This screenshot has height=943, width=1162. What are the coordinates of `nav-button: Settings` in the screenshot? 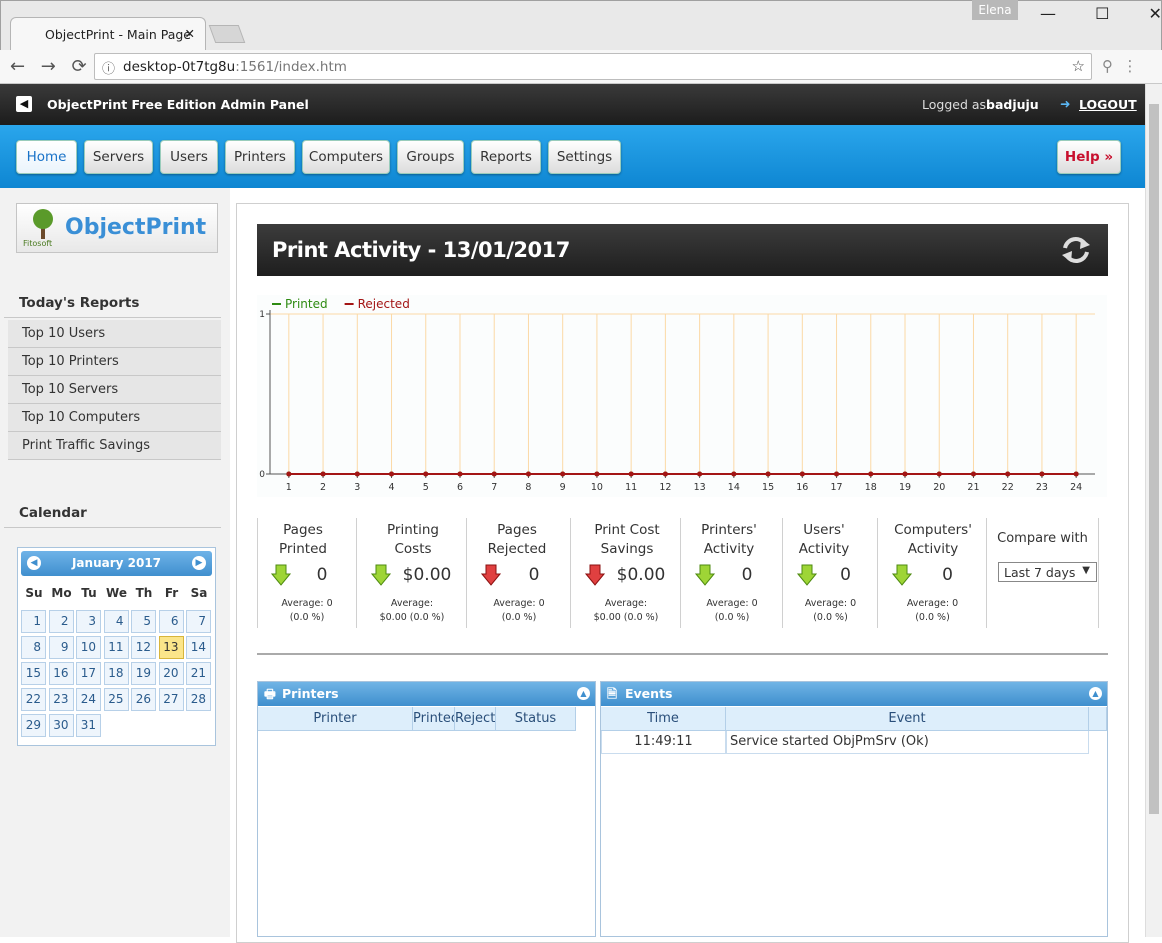 It's located at (584, 157).